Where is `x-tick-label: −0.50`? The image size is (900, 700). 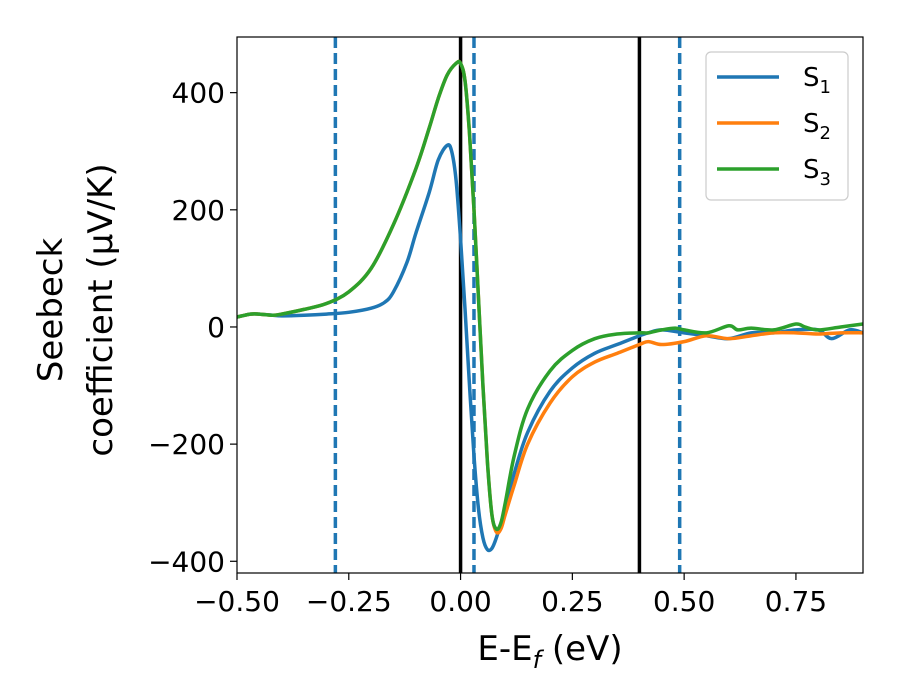 x-tick-label: −0.50 is located at coordinates (237, 601).